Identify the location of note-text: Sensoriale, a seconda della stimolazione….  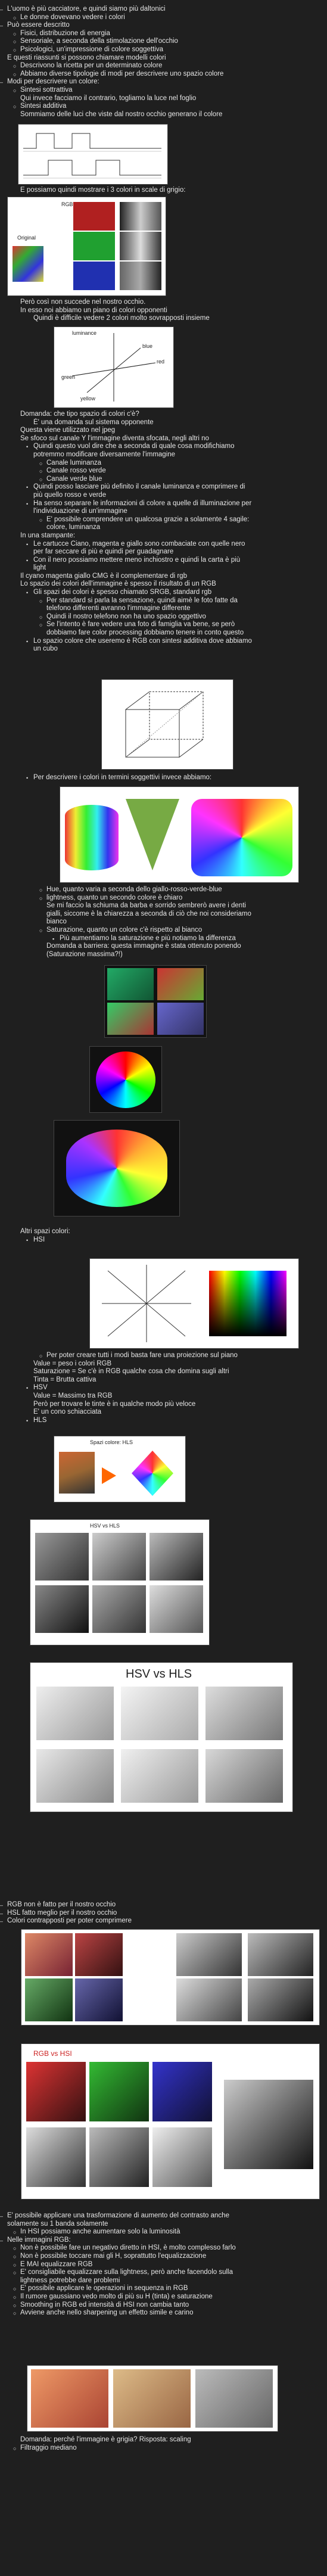
(99, 41).